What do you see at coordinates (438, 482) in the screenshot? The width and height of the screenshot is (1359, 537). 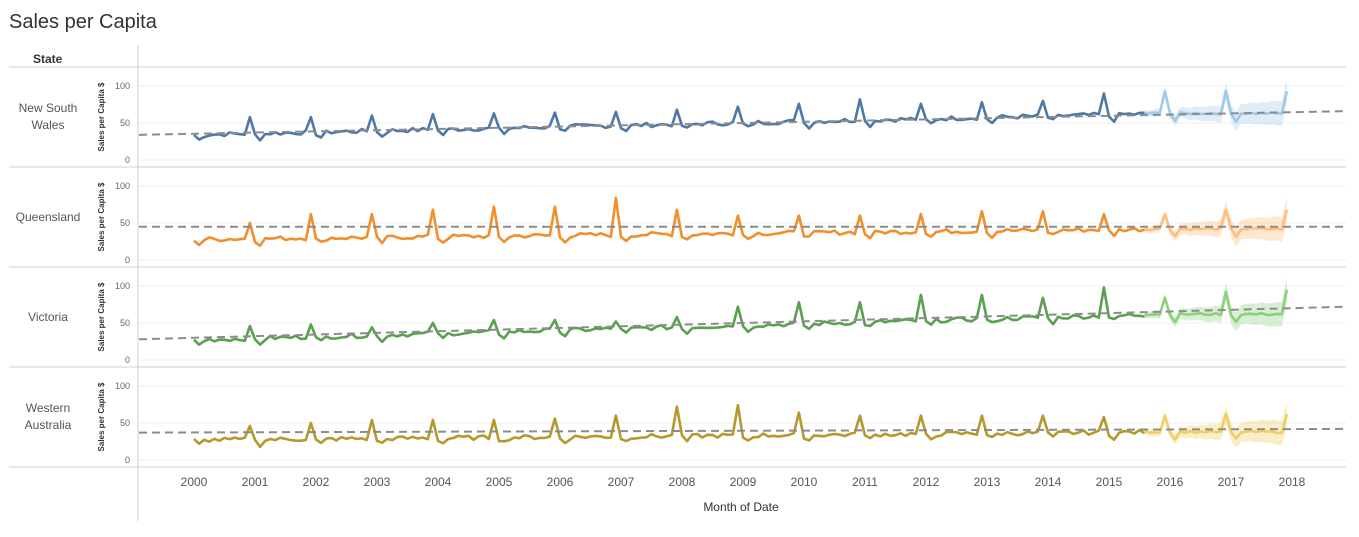 I see `x-tick-label: 2004` at bounding box center [438, 482].